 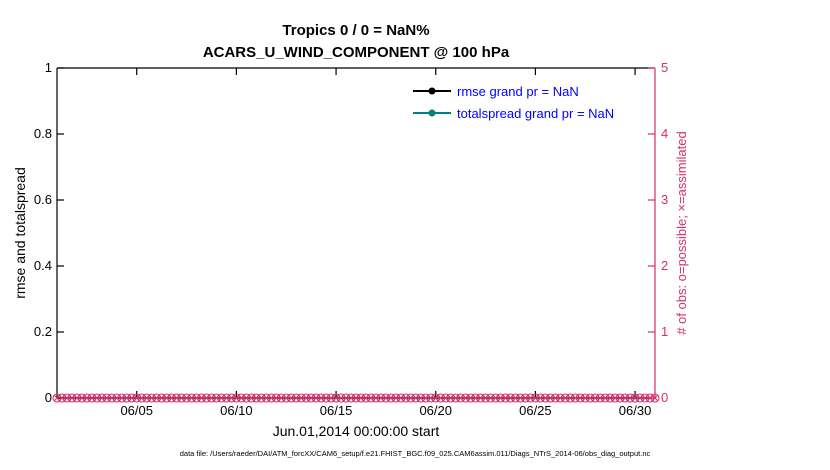 What do you see at coordinates (435, 410) in the screenshot?
I see `x-axis-tick-label: 06/20` at bounding box center [435, 410].